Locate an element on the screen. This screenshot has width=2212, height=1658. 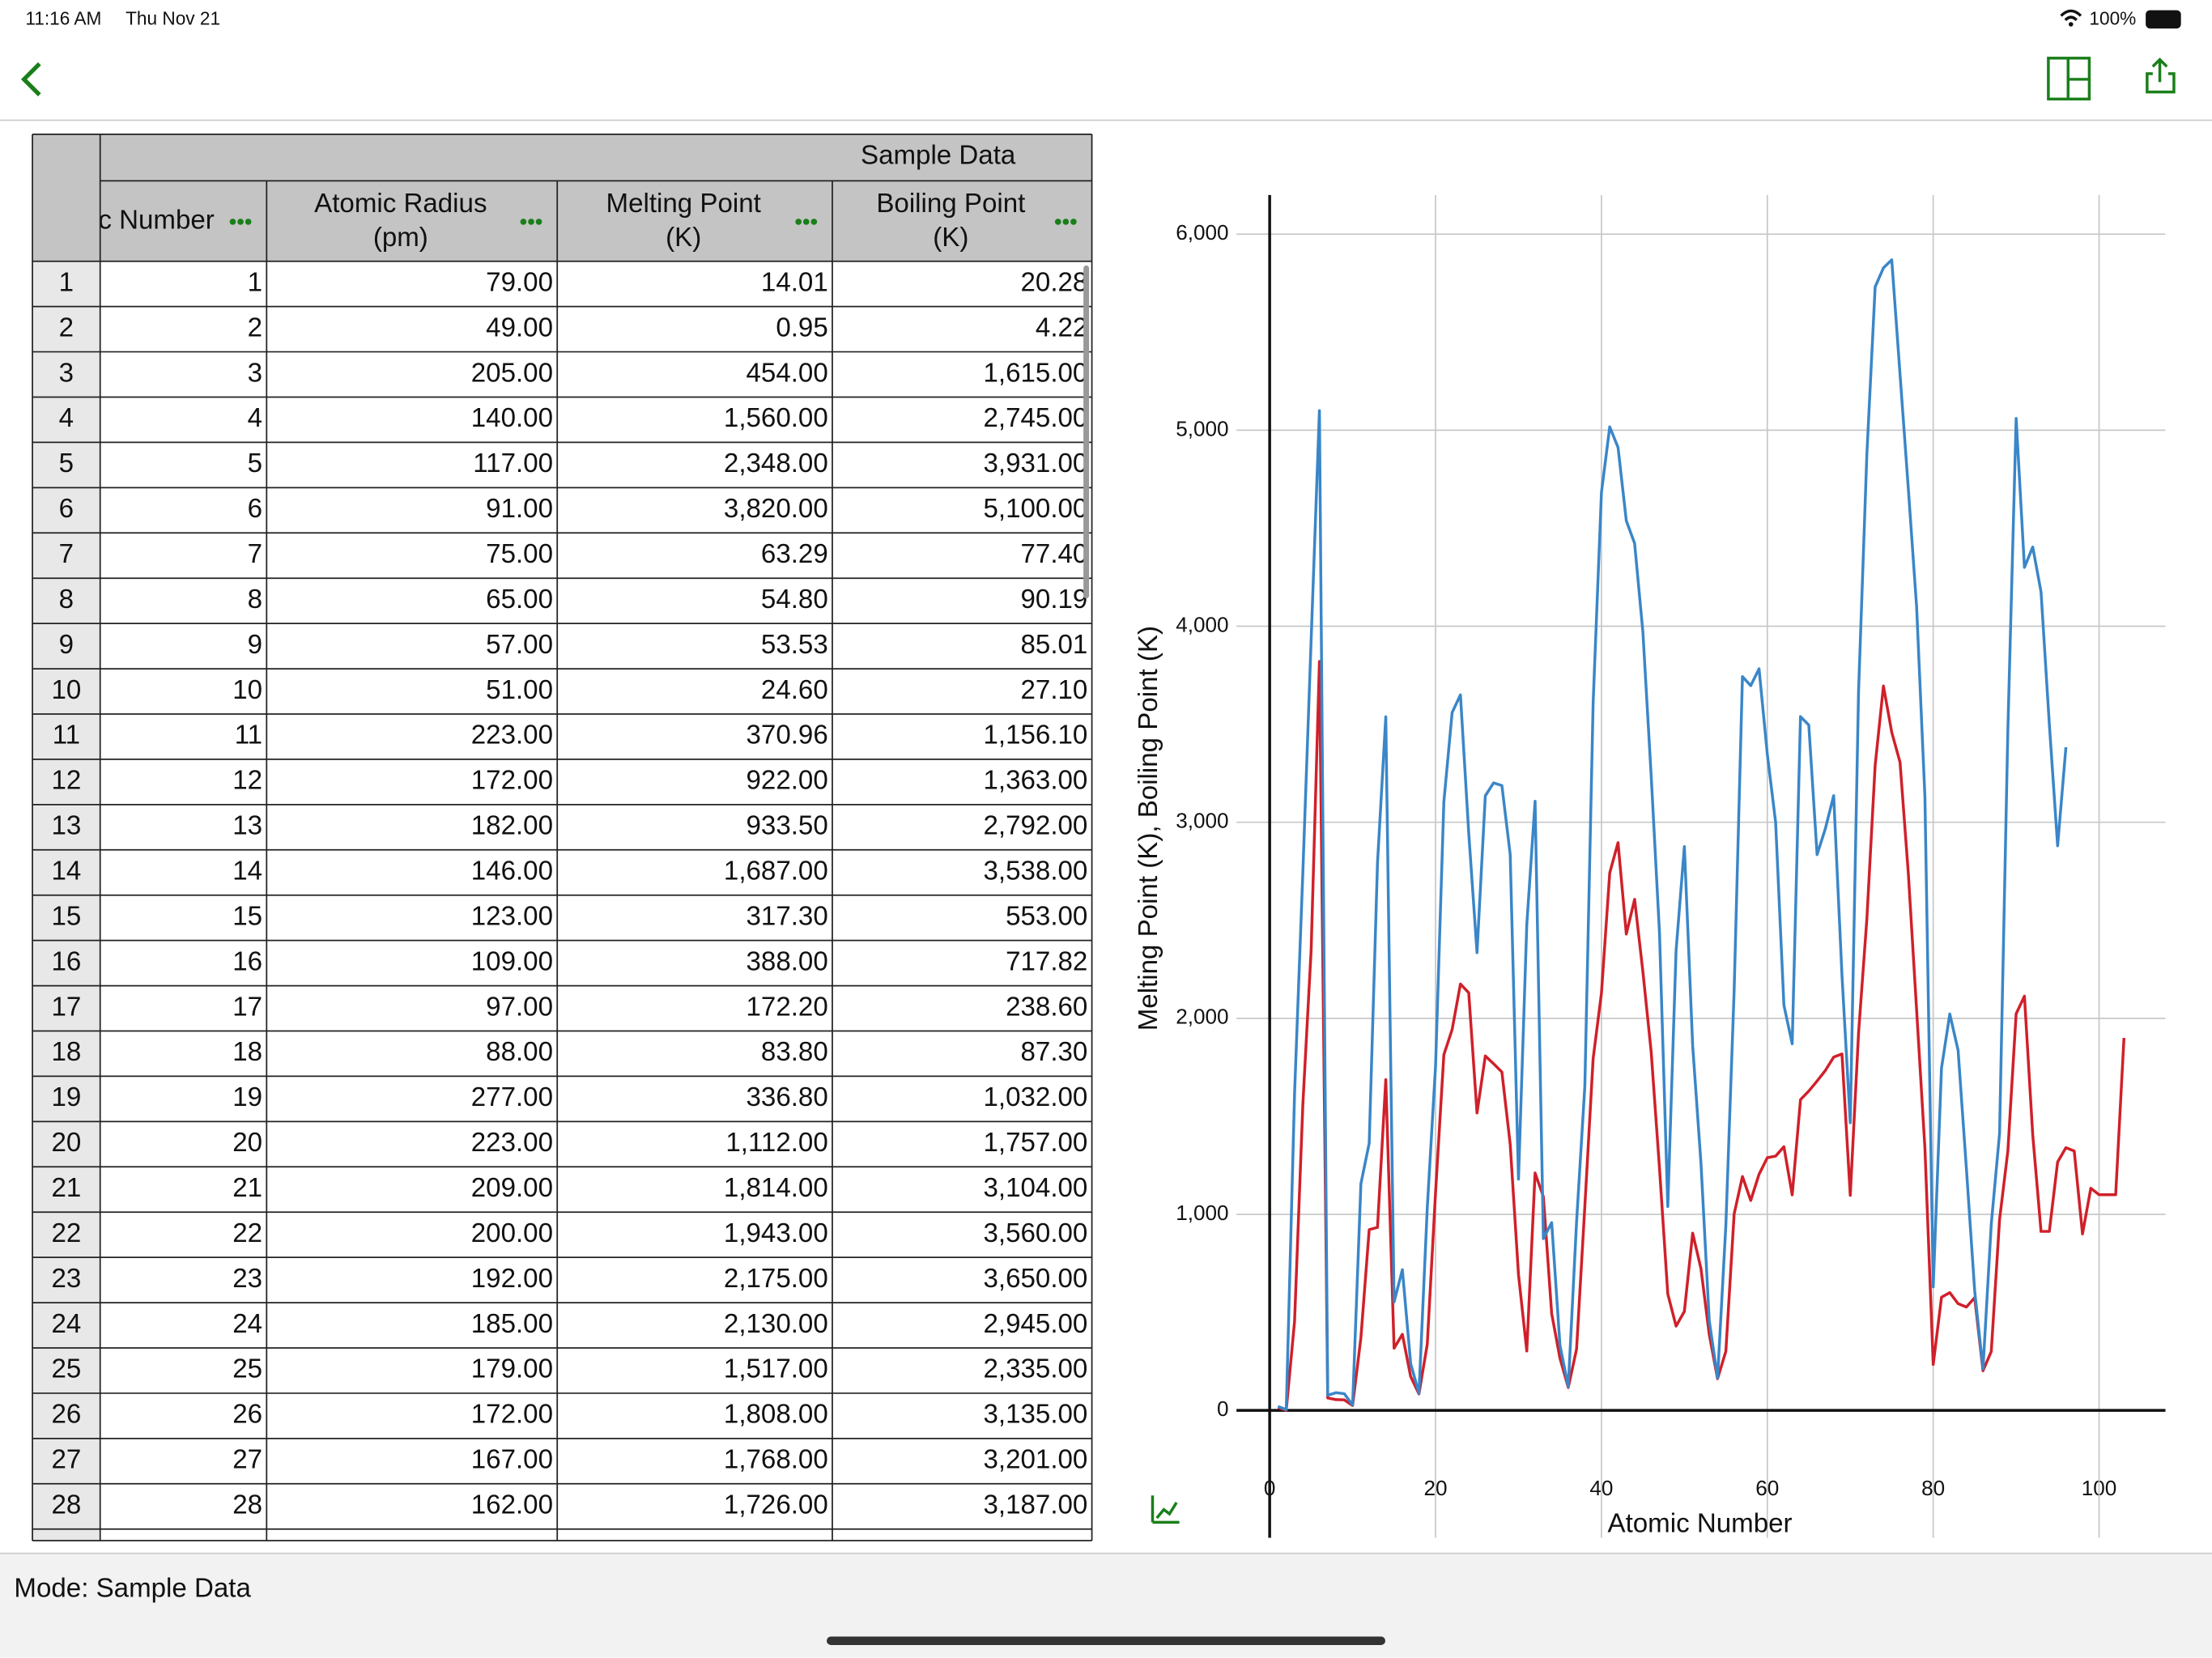
row-number: 8 is located at coordinates (66, 599).